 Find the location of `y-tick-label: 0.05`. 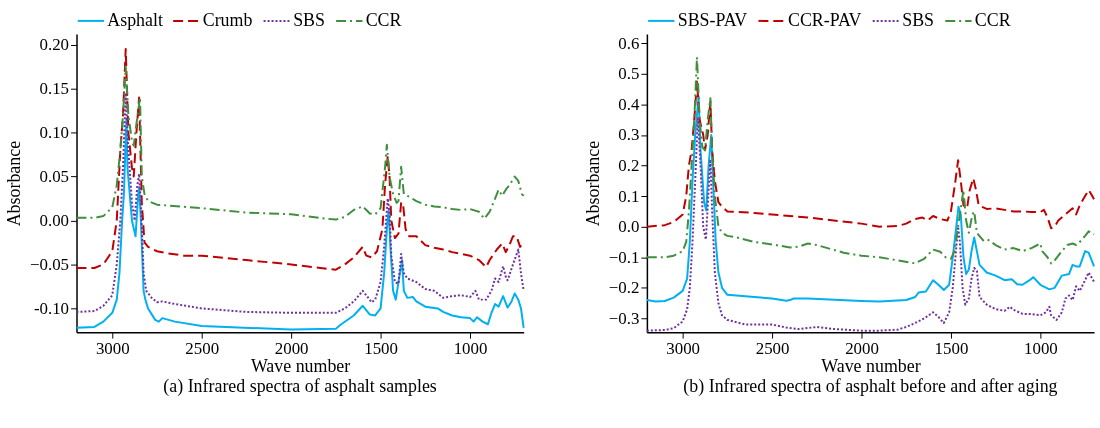

y-tick-label: 0.05 is located at coordinates (54, 176).